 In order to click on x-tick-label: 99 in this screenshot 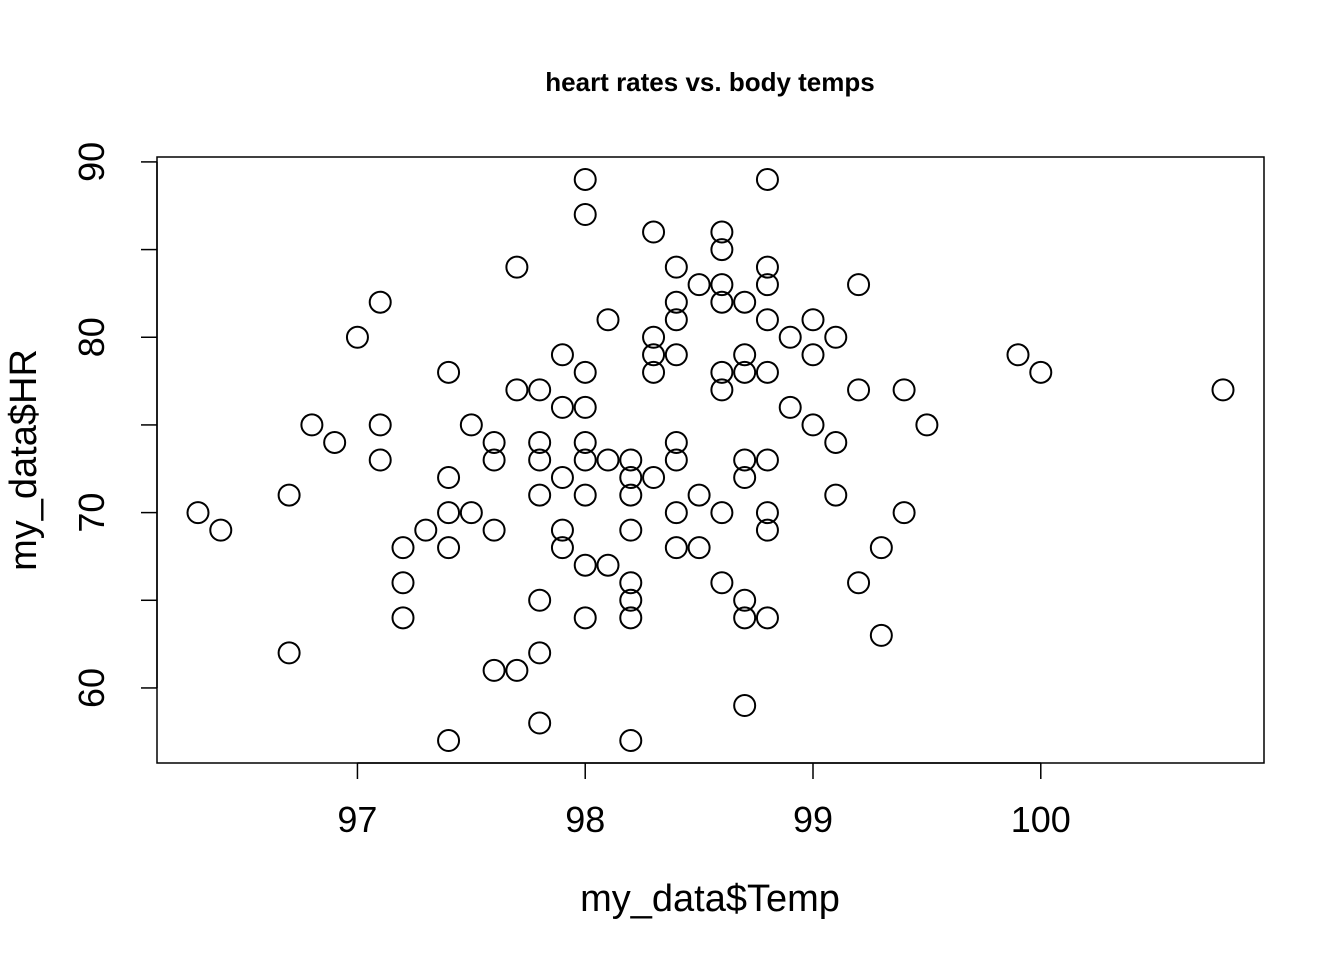, I will do `click(813, 819)`.